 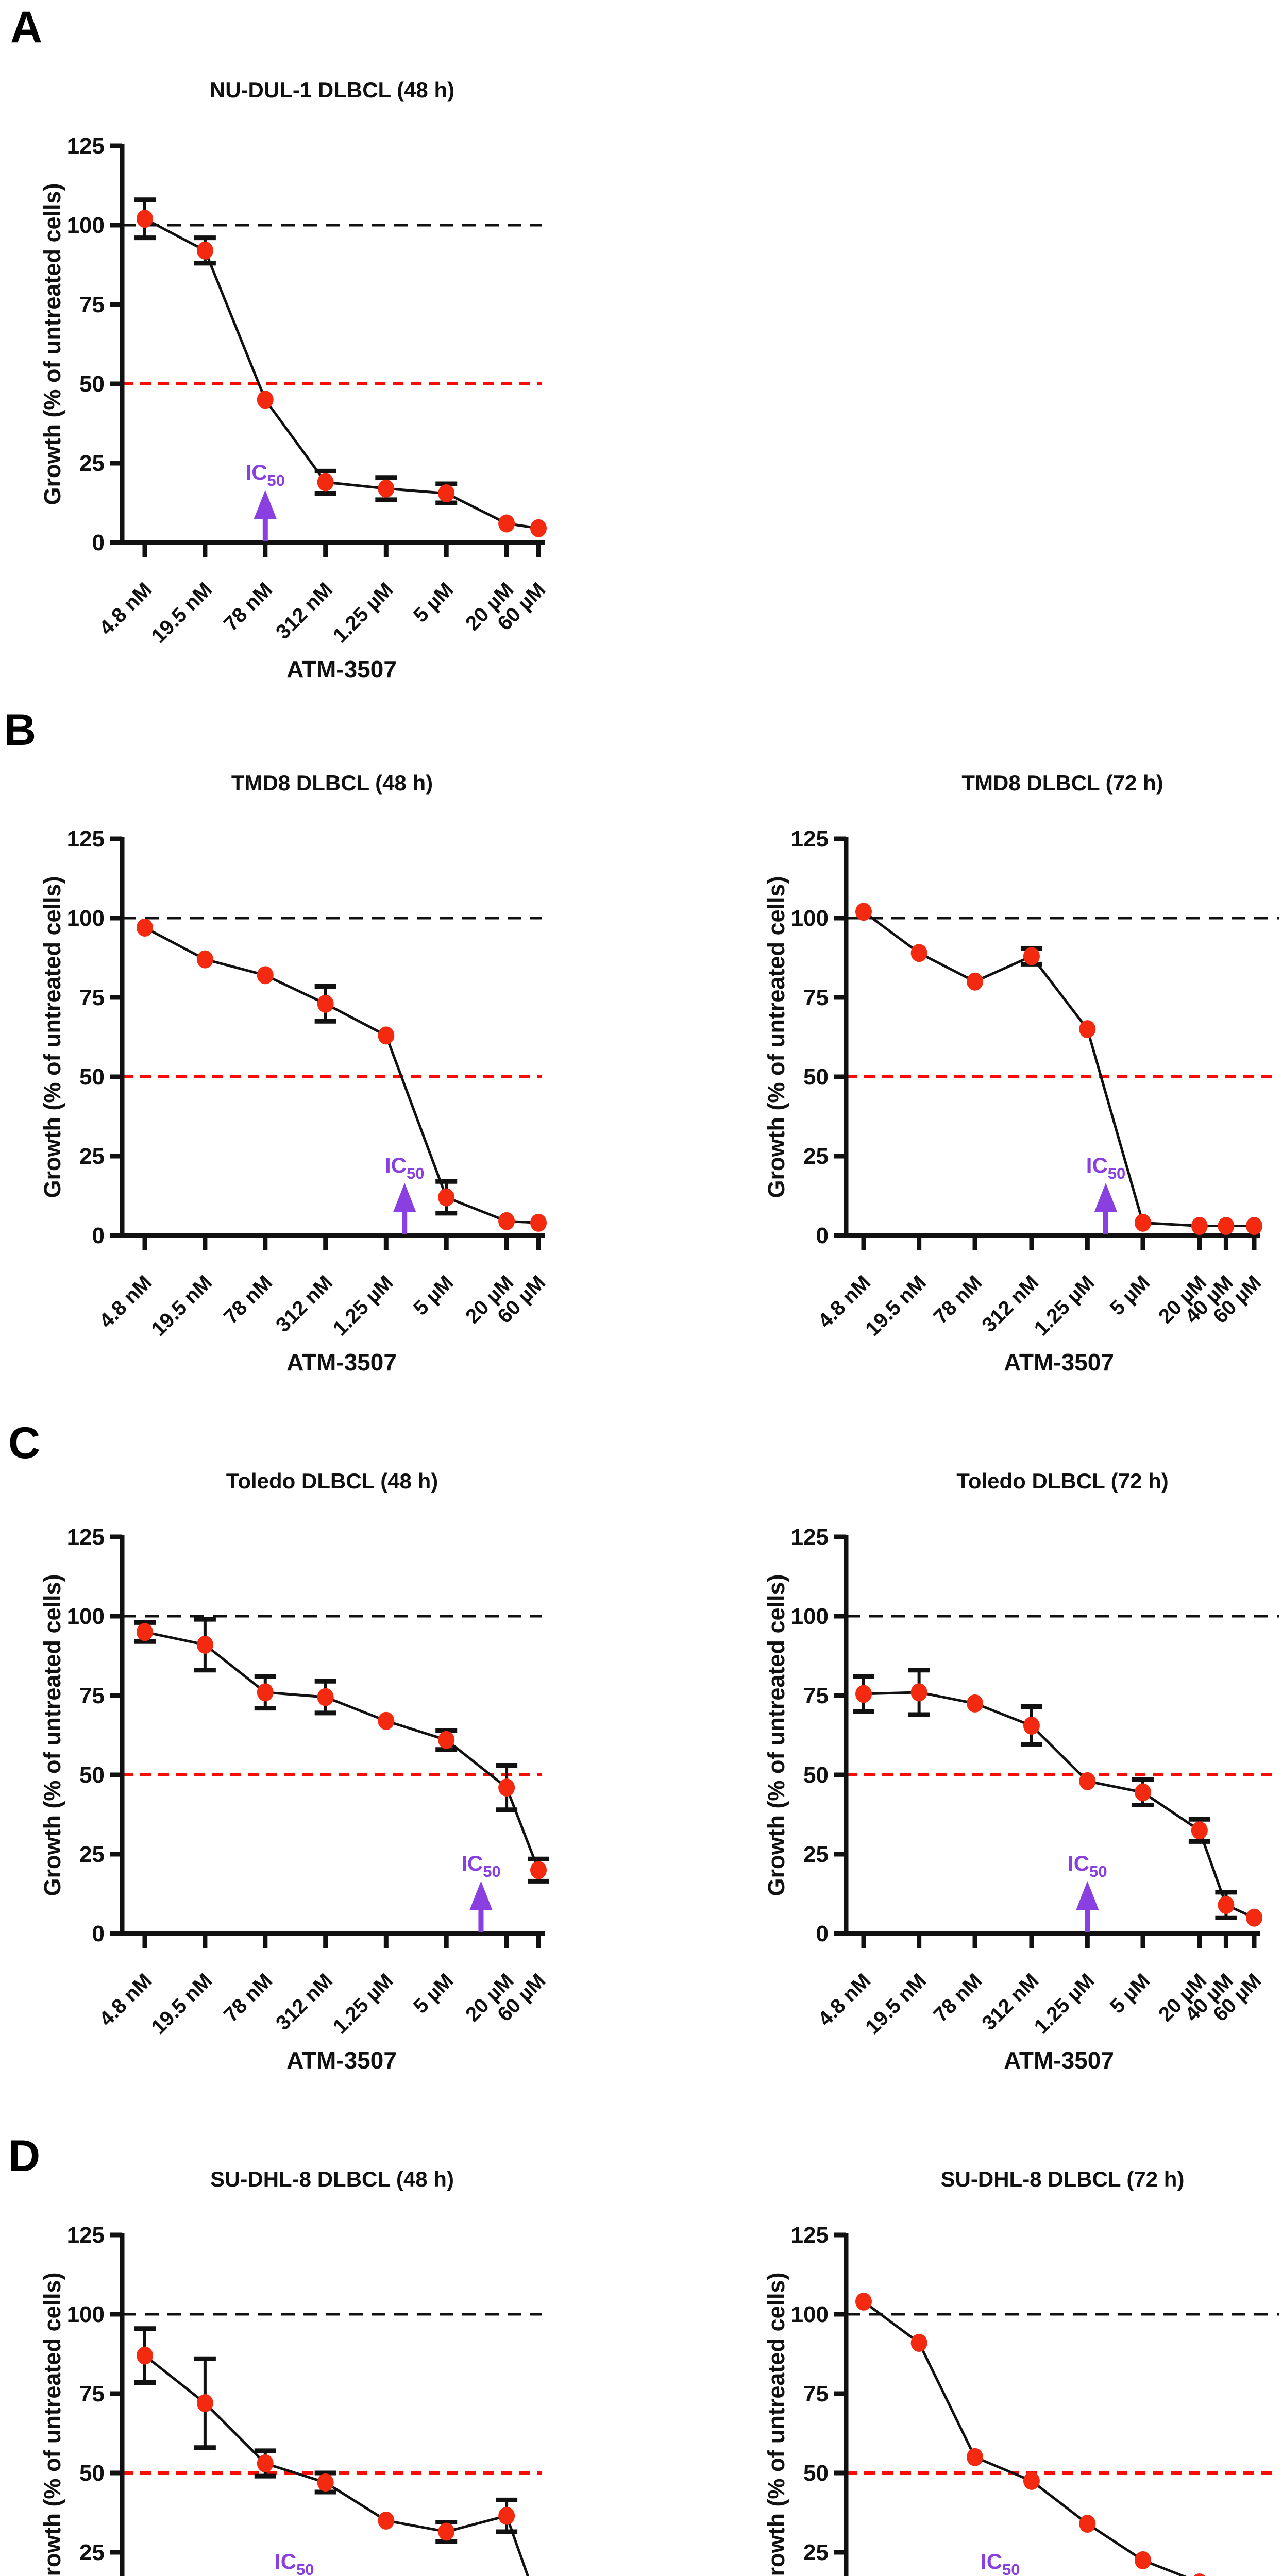 What do you see at coordinates (21, 730) in the screenshot?
I see `panel-label-b: B` at bounding box center [21, 730].